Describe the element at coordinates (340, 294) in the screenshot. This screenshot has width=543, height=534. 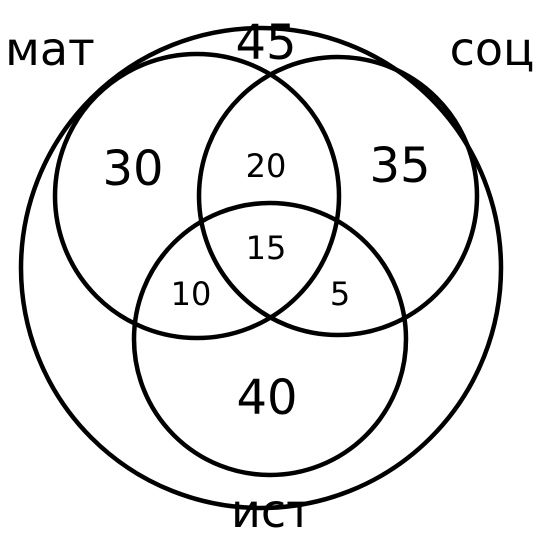
I see `soc-hist-value: 5` at that location.